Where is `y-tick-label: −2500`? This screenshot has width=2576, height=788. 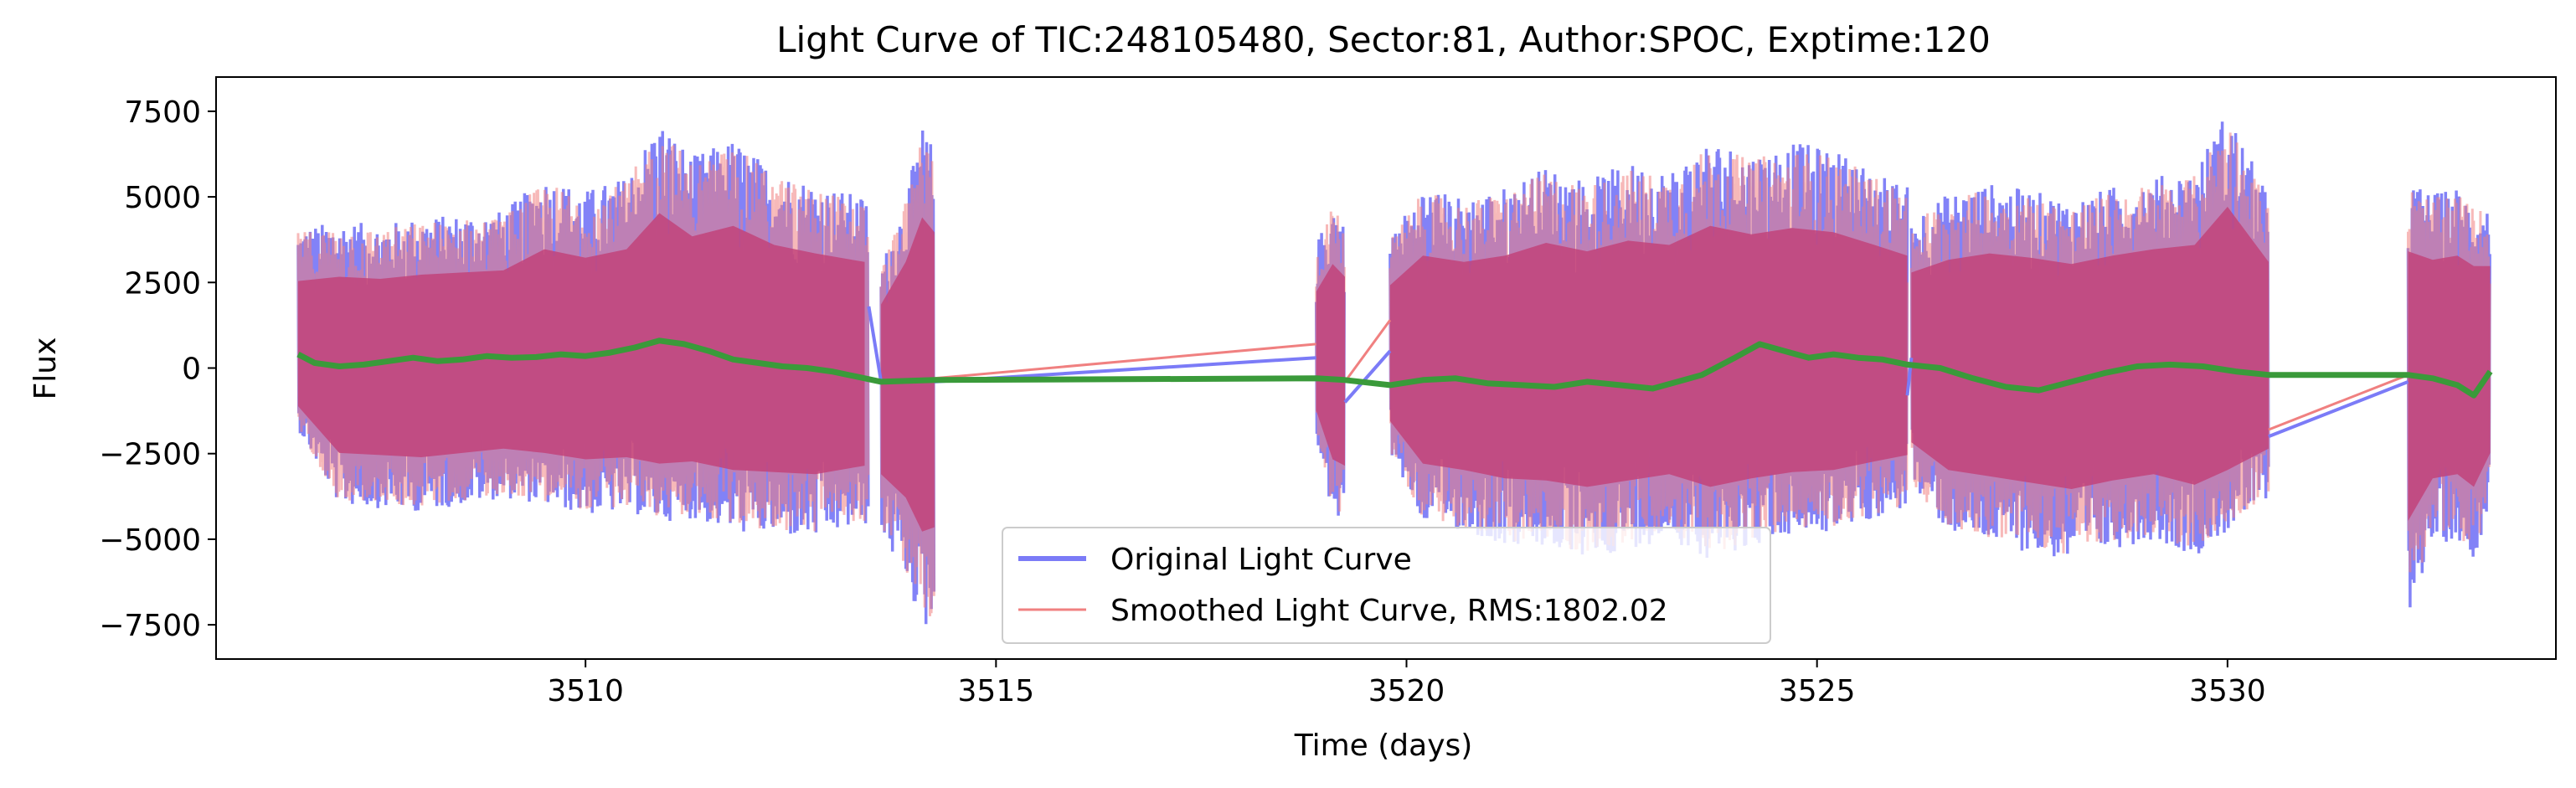
y-tick-label: −2500 is located at coordinates (150, 455).